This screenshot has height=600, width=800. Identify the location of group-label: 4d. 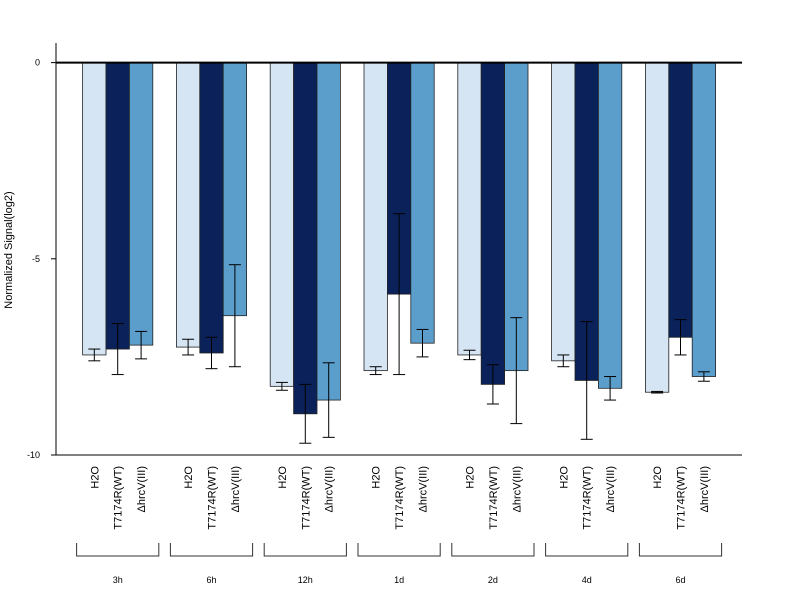
(587, 580).